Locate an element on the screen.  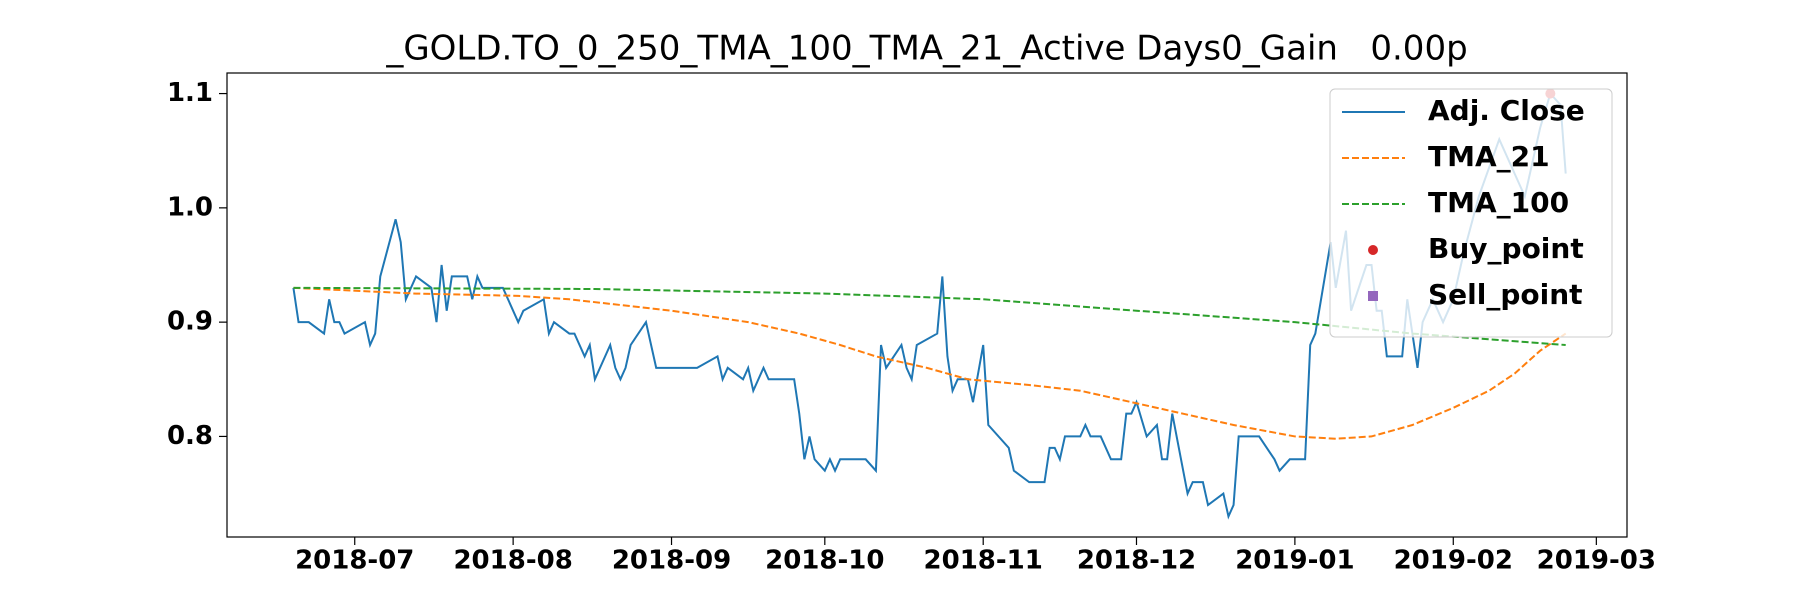
x-tick-label: 2019-03 is located at coordinates (1596, 561).